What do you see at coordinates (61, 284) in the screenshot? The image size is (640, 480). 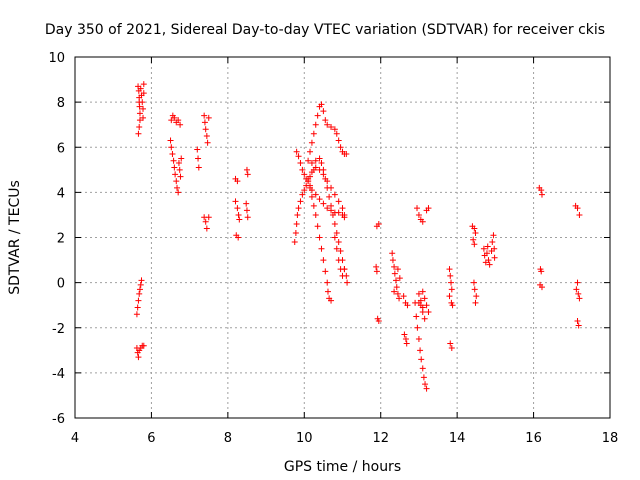 I see `y-tick-label: 0` at bounding box center [61, 284].